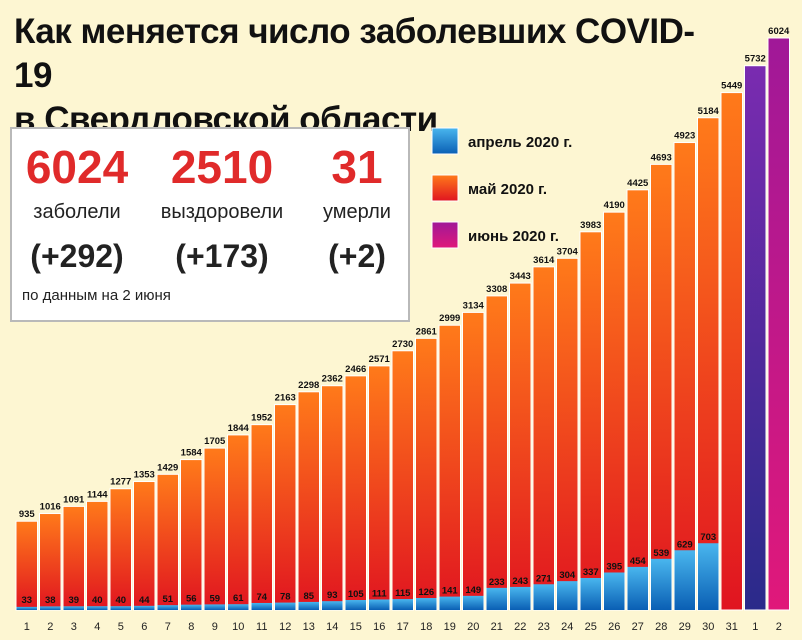  Describe the element at coordinates (191, 627) in the screenshot. I see `day-label: 8` at that location.